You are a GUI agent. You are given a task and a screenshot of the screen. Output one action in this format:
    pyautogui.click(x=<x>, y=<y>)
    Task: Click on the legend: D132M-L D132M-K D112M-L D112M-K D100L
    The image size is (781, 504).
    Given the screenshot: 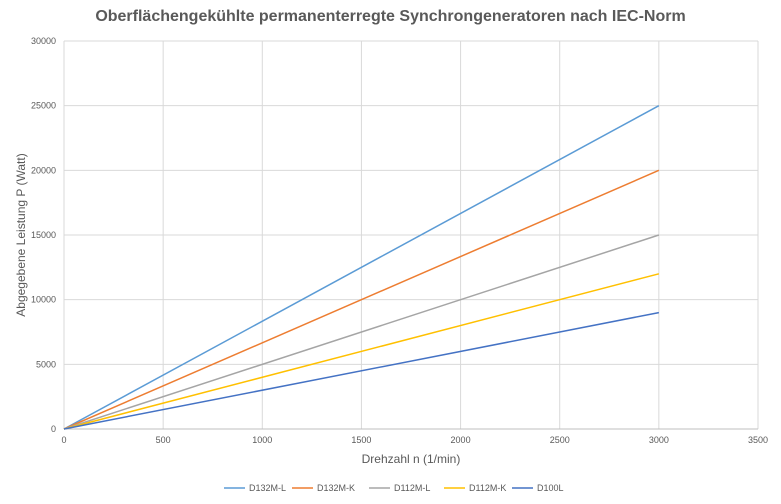 What is the action you would take?
    pyautogui.click(x=394, y=488)
    